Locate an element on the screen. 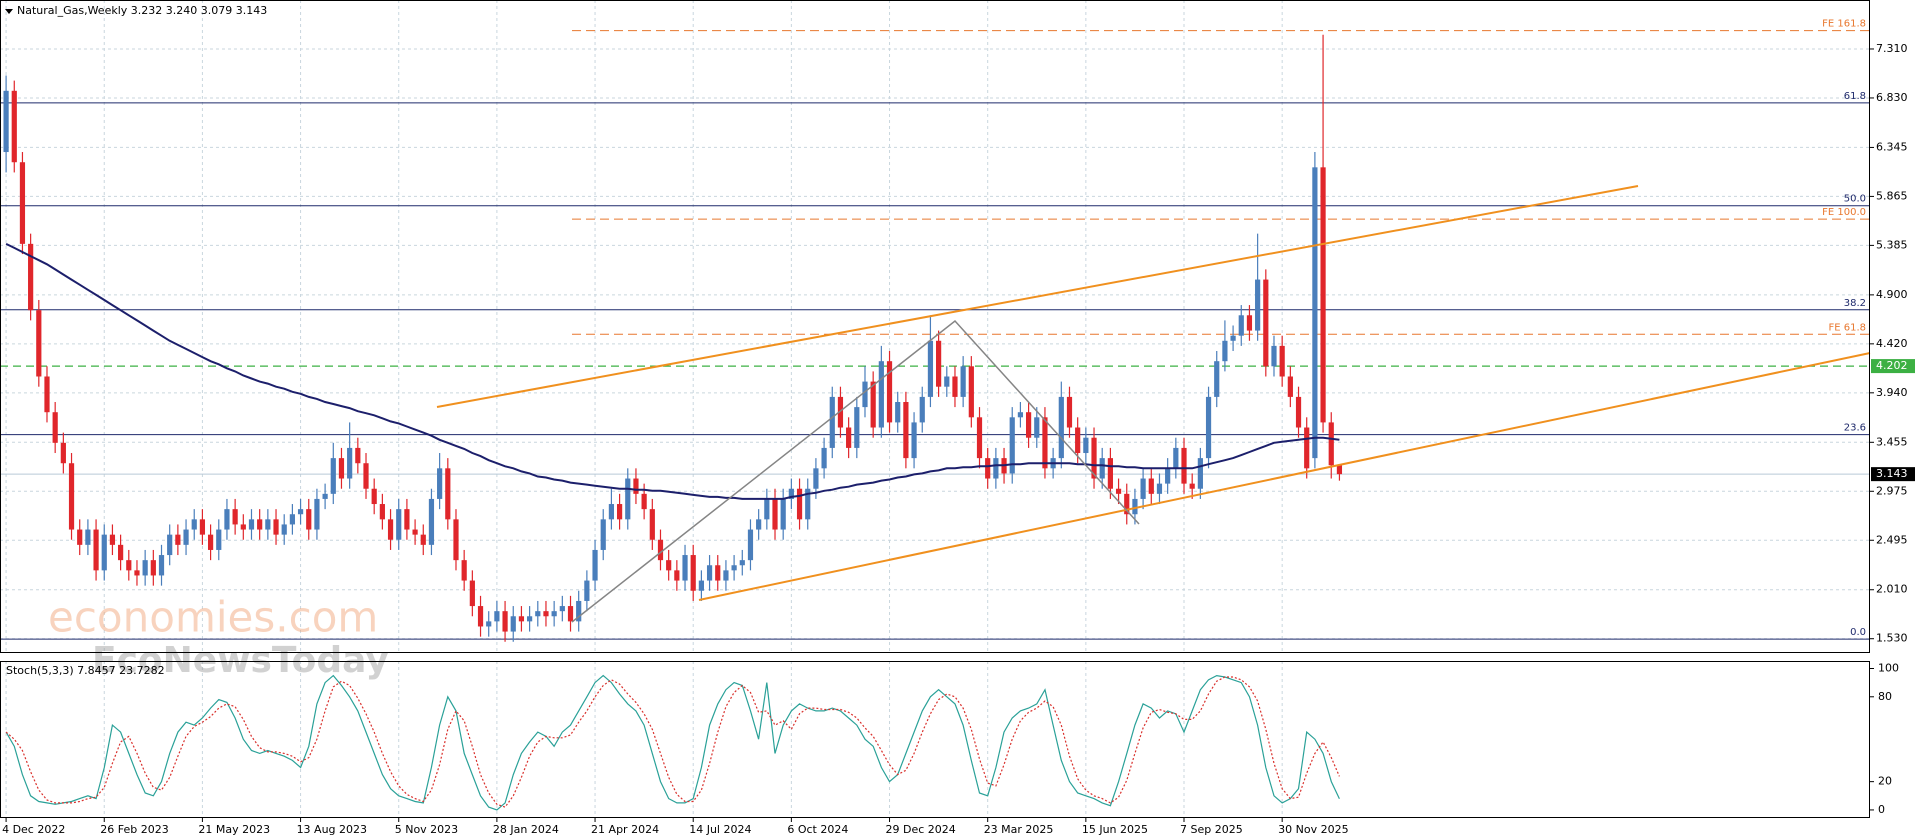 The image size is (1916, 840). fib-level-label: 38.2 is located at coordinates (1855, 303).